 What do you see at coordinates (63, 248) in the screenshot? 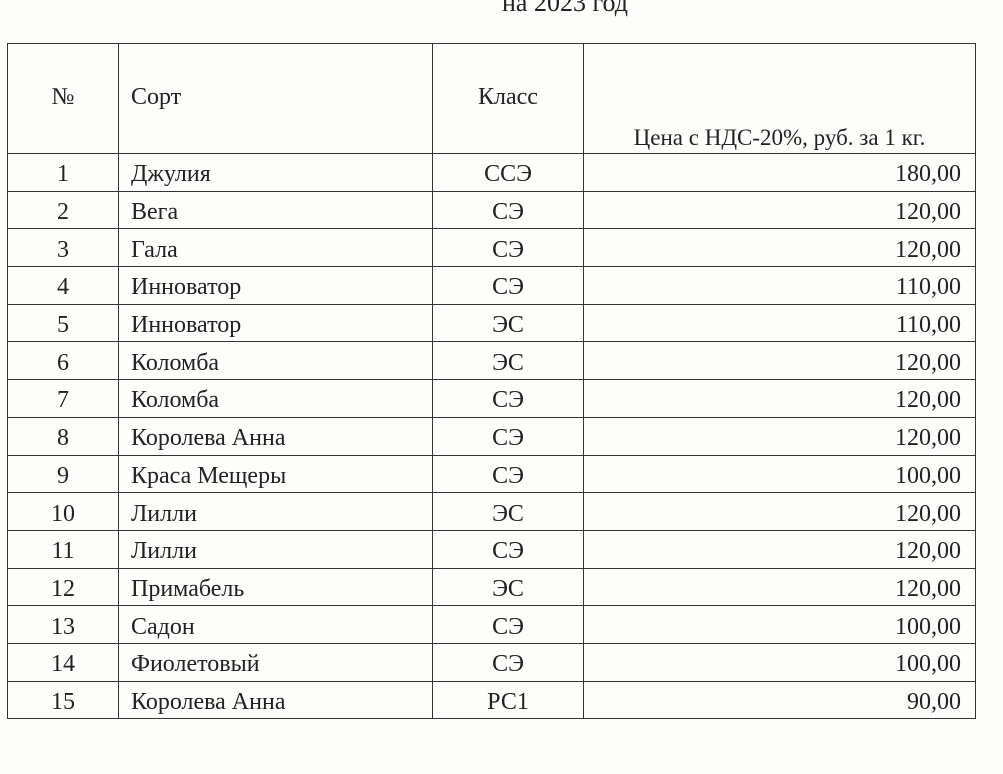
I see `table-cell: 3` at bounding box center [63, 248].